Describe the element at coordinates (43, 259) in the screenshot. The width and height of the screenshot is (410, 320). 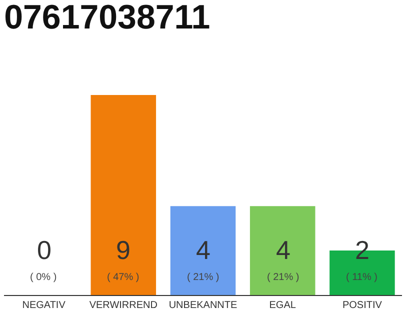
I see `data-label: 0 ( 0% )` at that location.